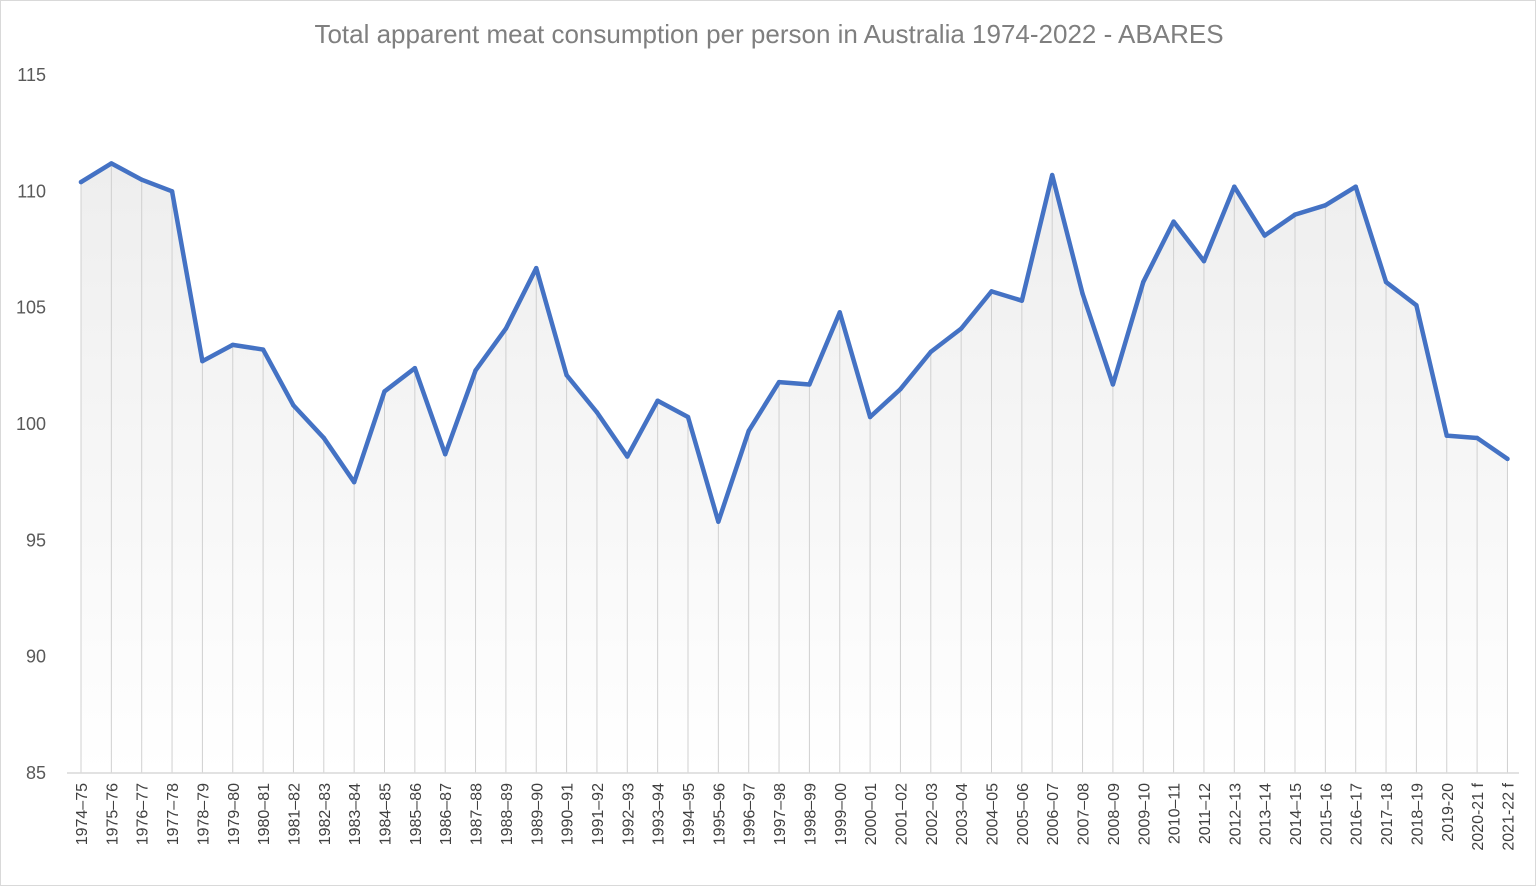  Describe the element at coordinates (598, 814) in the screenshot. I see `x-tick-label: 1991–92` at that location.